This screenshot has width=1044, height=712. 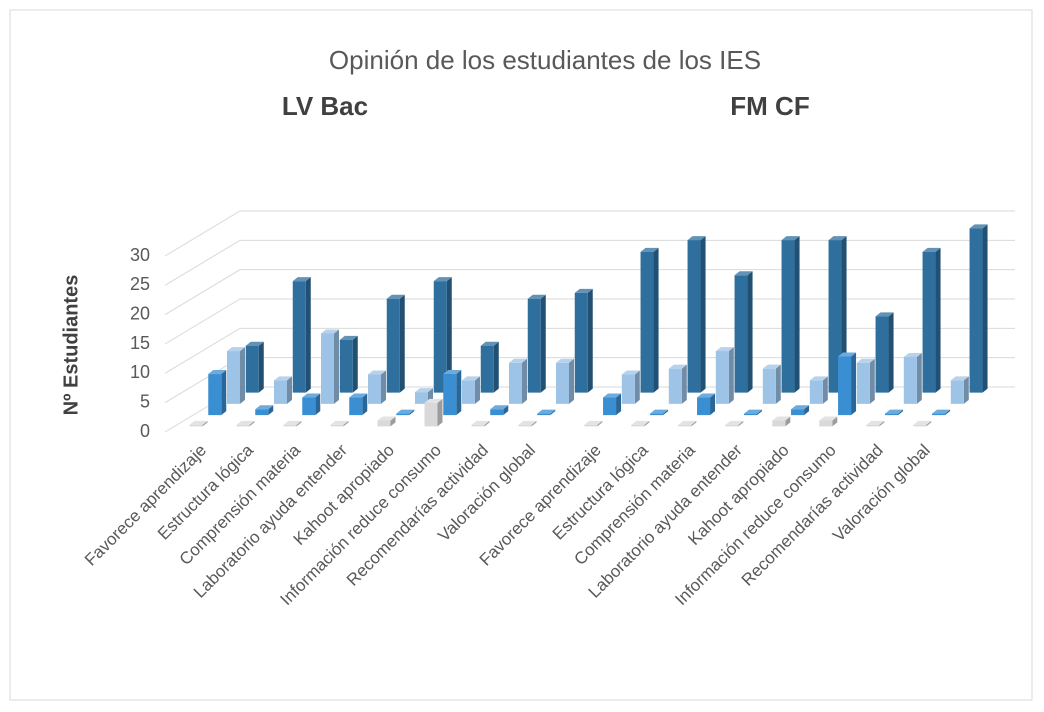 I want to click on y-tick-label: 25, so click(x=140, y=284).